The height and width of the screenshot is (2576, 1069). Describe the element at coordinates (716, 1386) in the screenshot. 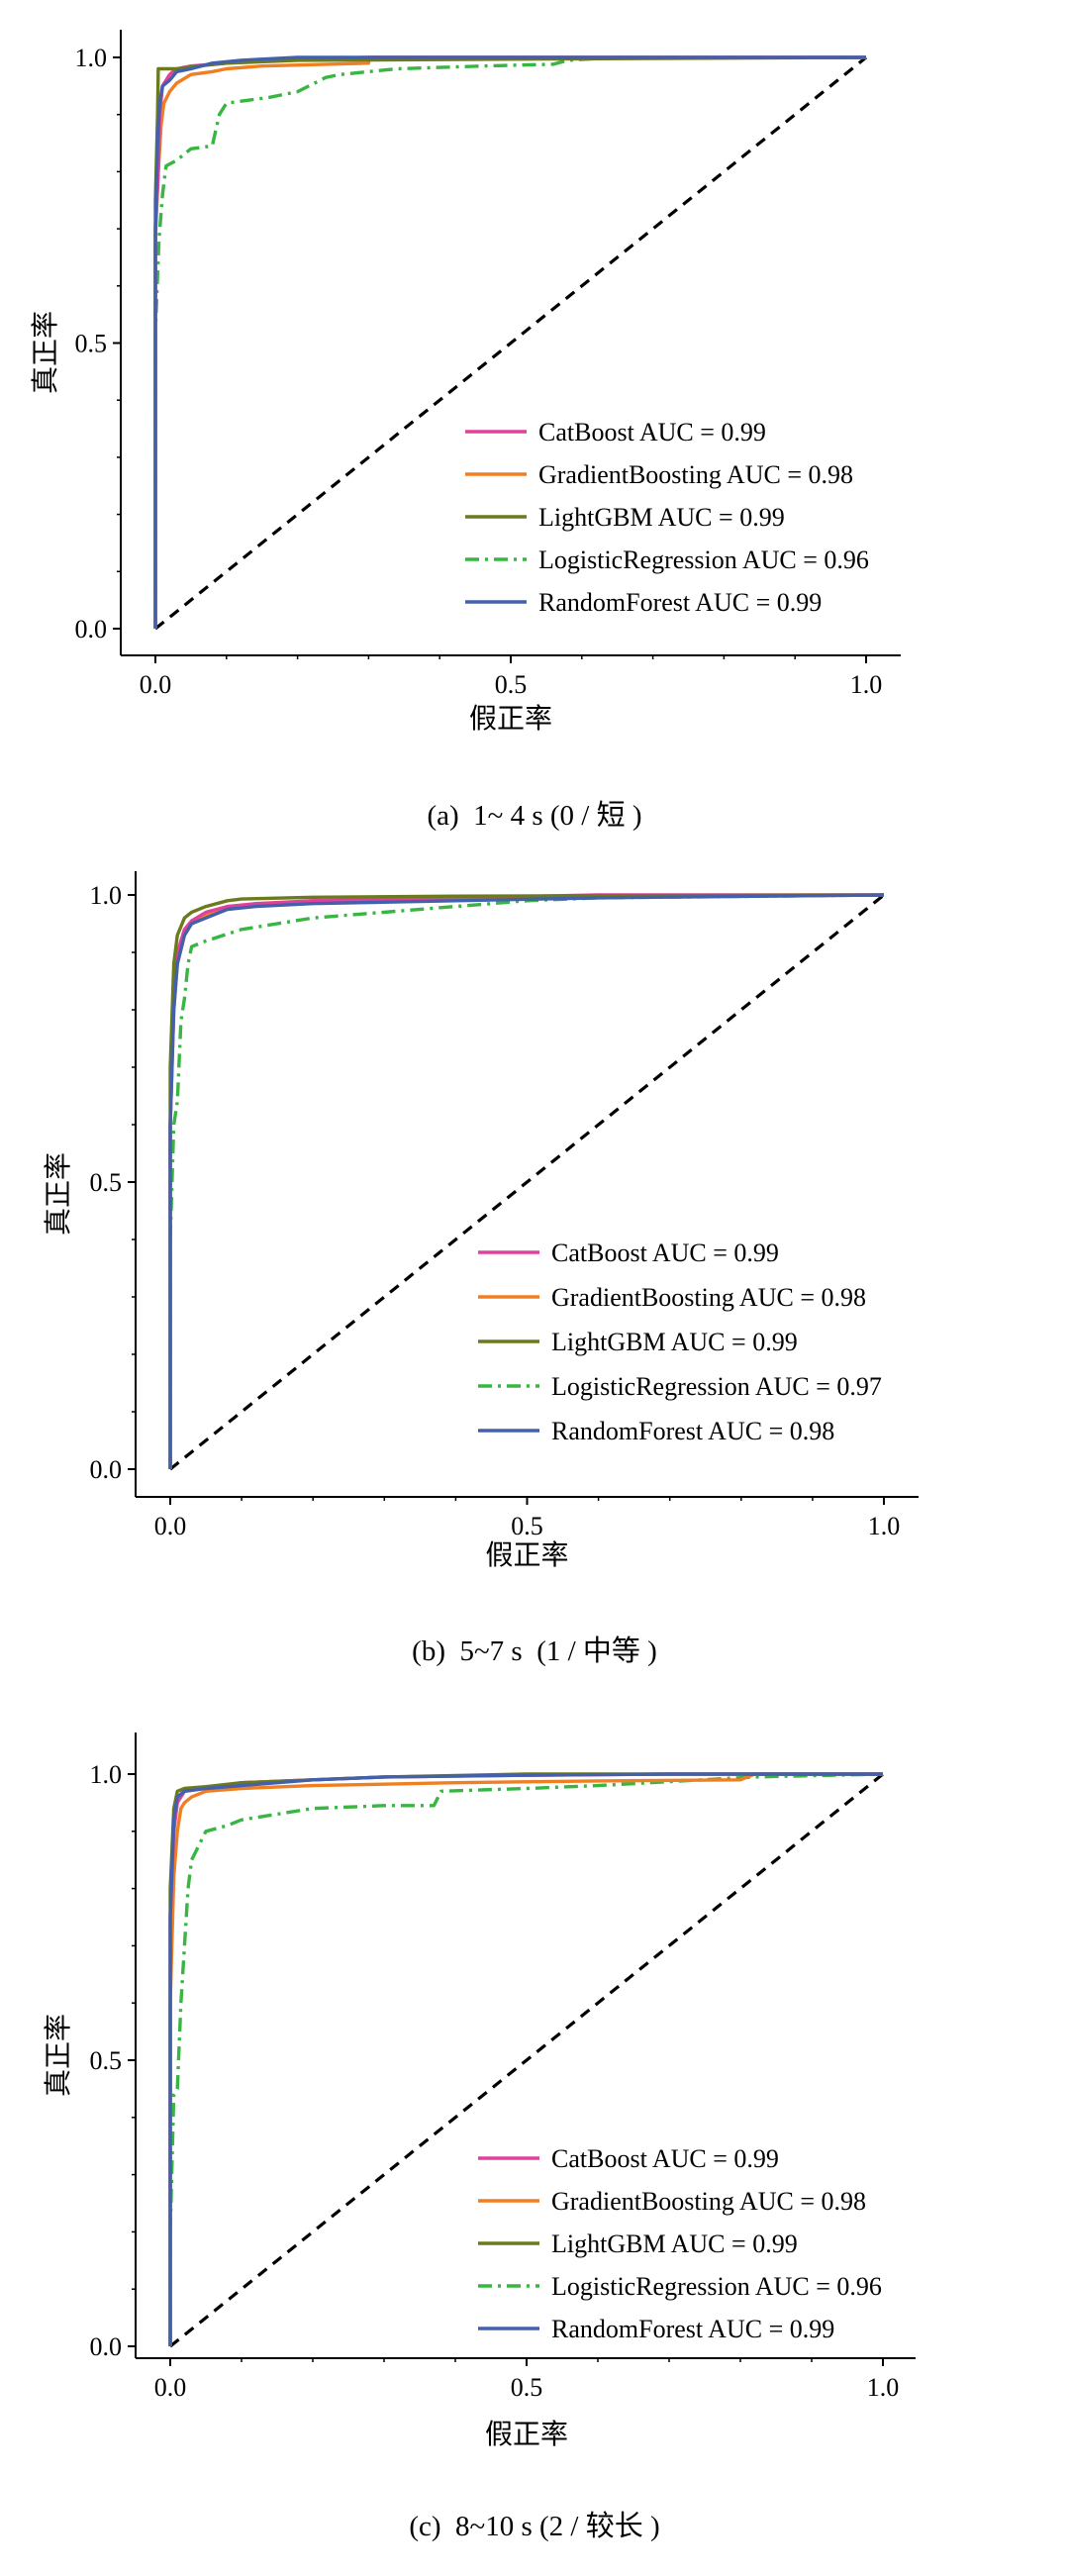

I see `legend-label: LogisticRegression AUC = 0.97` at that location.